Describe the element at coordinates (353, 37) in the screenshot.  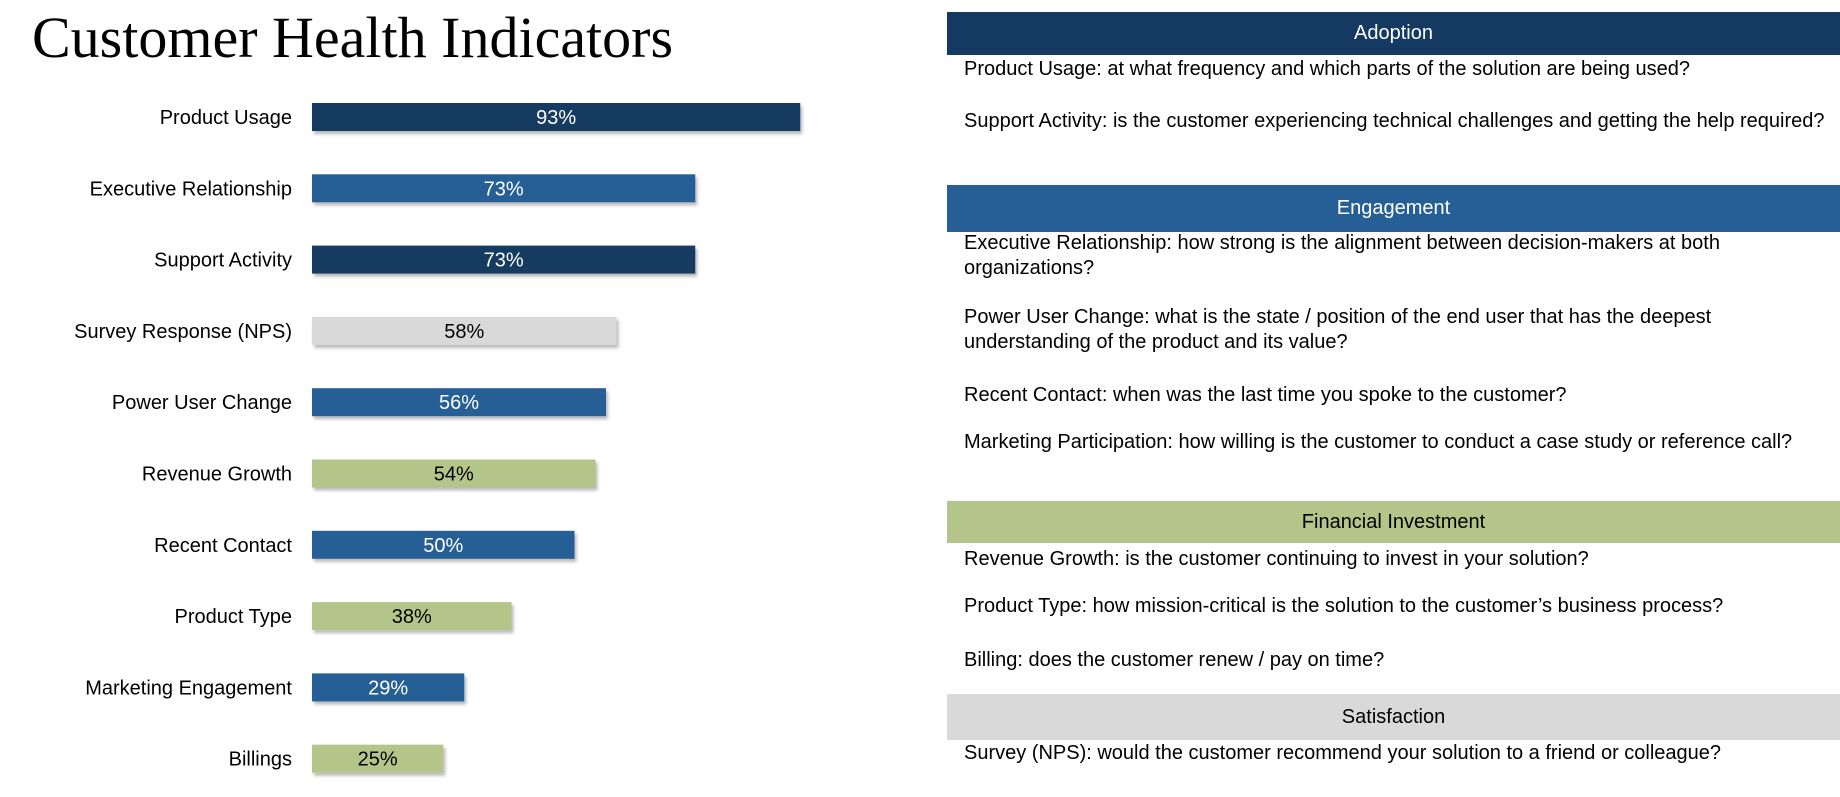
I see `page-title: Customer Health Indicators` at that location.